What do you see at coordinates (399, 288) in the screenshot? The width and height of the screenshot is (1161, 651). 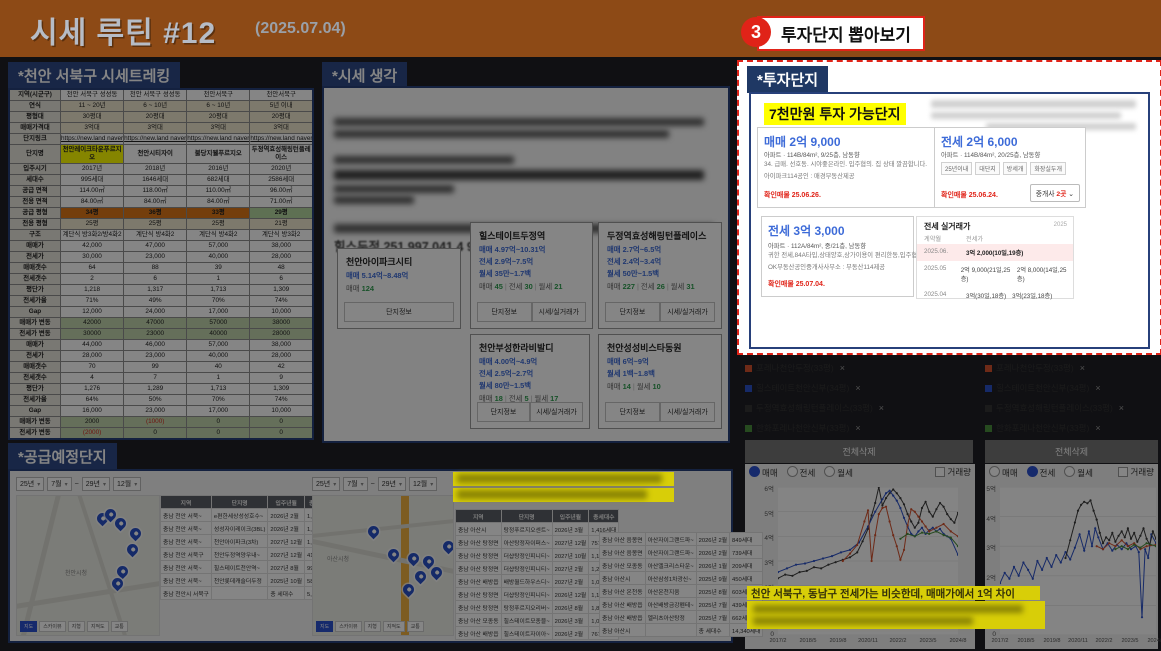 I see `complex-card: 천안아이파크시티 매매 5.14억~8.48억 매매 124 단지정보` at bounding box center [399, 288].